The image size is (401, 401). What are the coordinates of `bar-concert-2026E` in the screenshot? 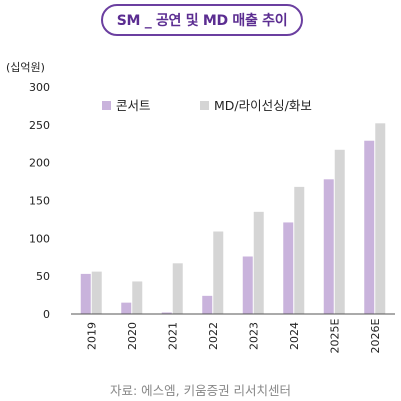 It's located at (369, 227).